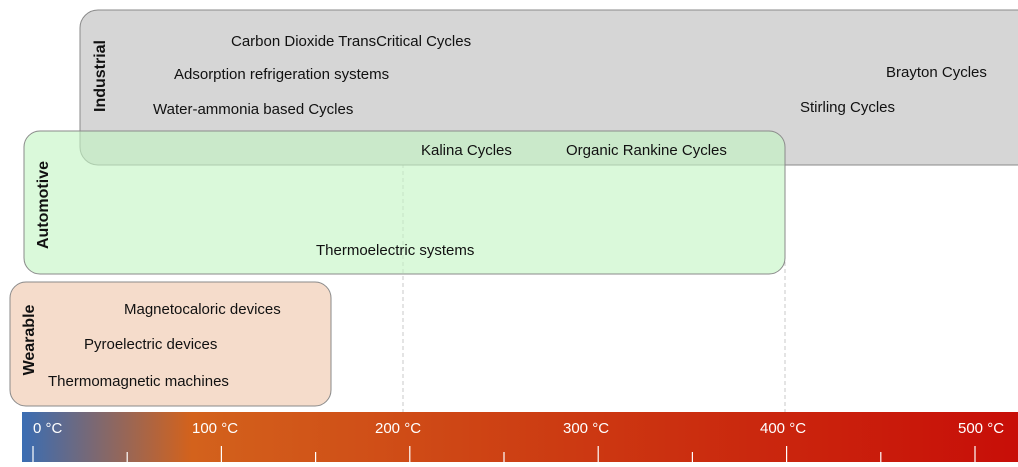  I want to click on axis-label: 0 °C, so click(48, 428).